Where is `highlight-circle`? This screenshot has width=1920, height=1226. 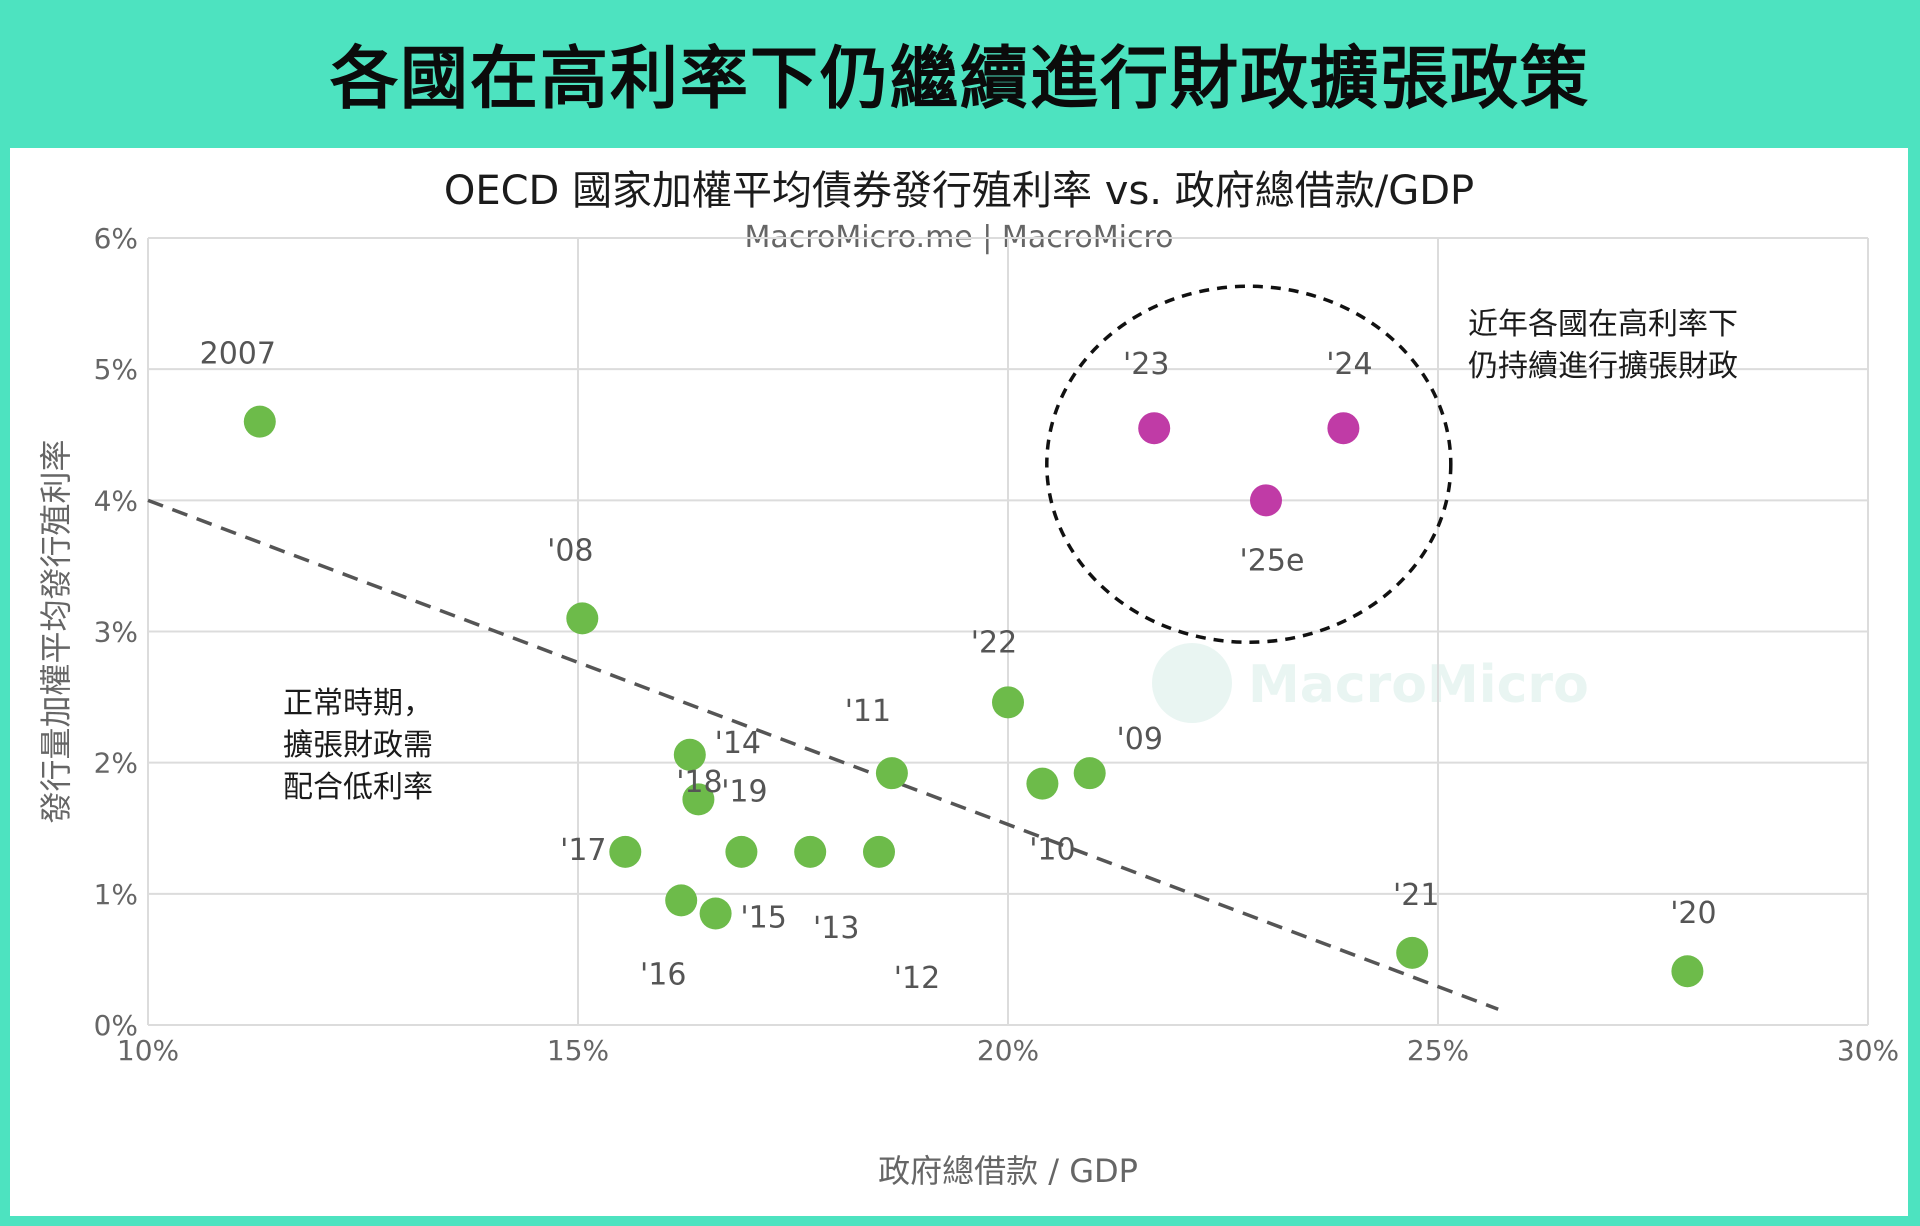 highlight-circle is located at coordinates (1249, 464).